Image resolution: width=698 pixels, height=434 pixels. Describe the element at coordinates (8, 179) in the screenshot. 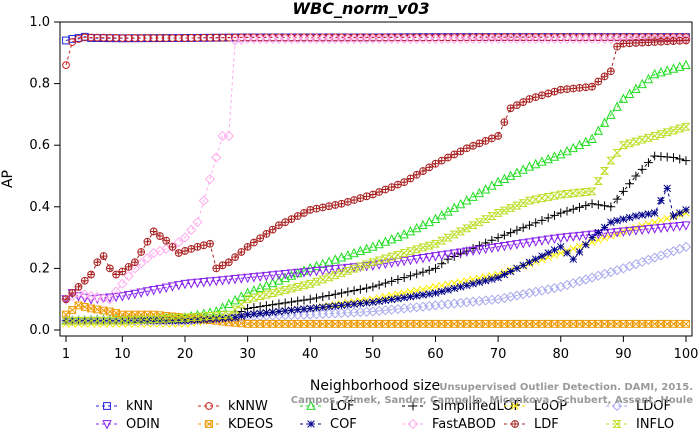

I see `y-axis-label: AP` at that location.